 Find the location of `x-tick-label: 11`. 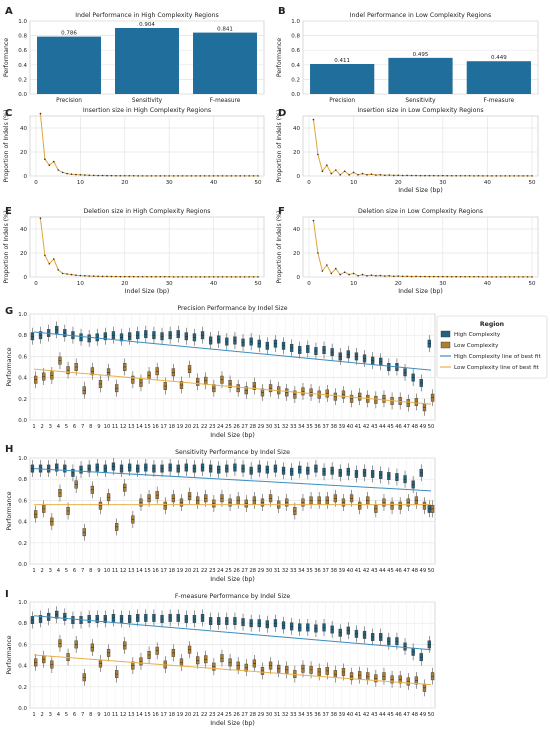

x-tick-label: 11 is located at coordinates (115, 427).